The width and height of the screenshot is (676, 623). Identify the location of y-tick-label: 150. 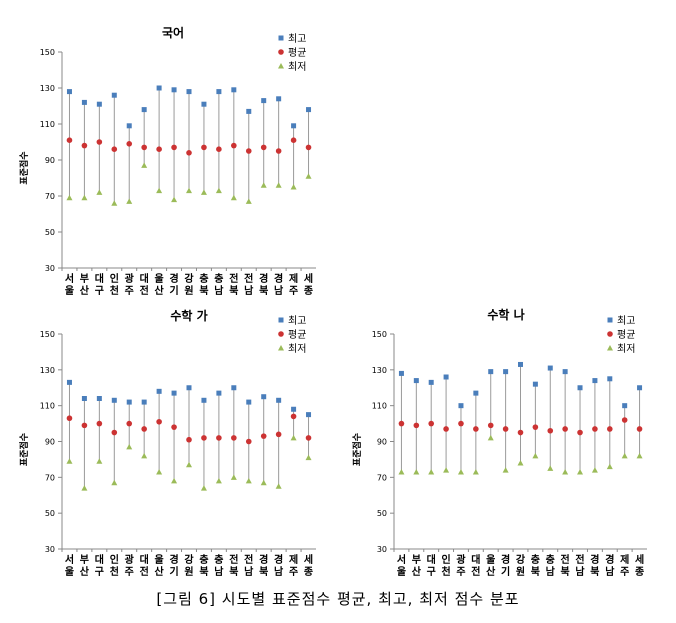
(47, 334).